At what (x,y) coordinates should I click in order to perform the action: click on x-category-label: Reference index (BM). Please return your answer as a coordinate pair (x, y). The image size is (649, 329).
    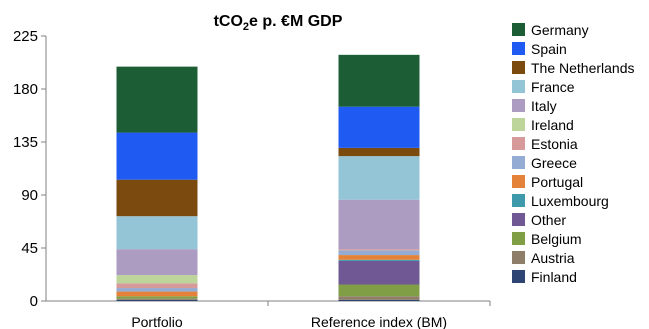
    Looking at the image, I should click on (379, 321).